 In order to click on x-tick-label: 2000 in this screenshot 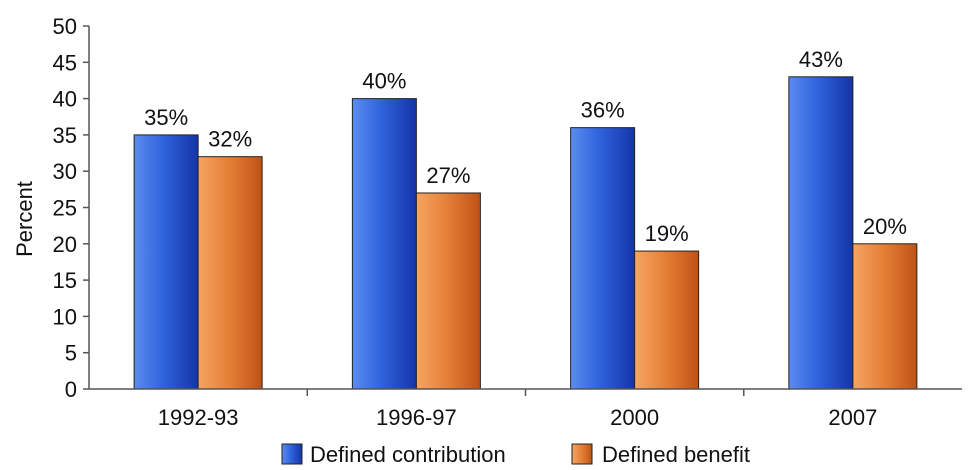, I will do `click(634, 417)`.